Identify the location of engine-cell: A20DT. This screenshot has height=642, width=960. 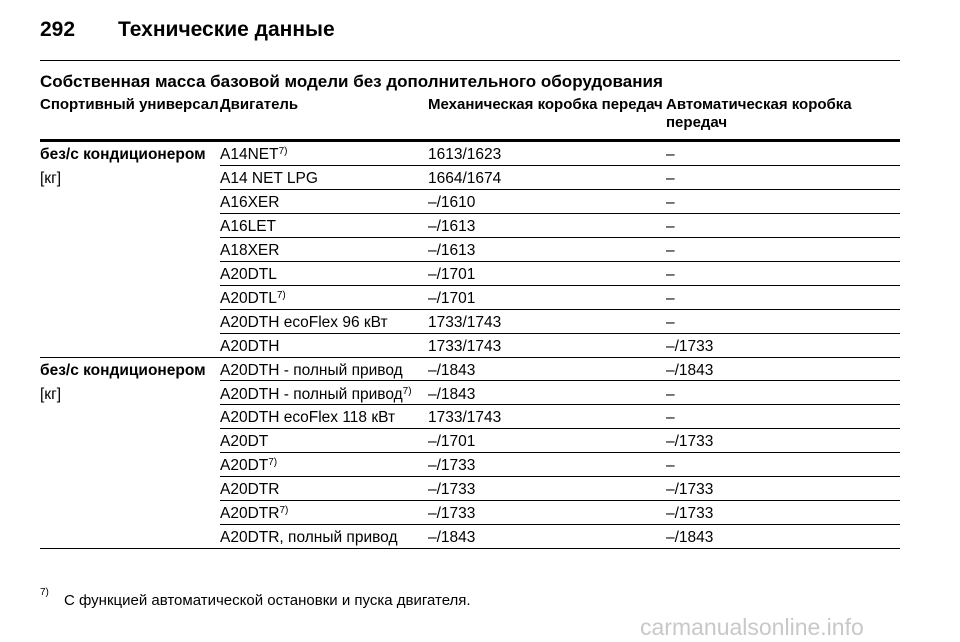
(244, 442).